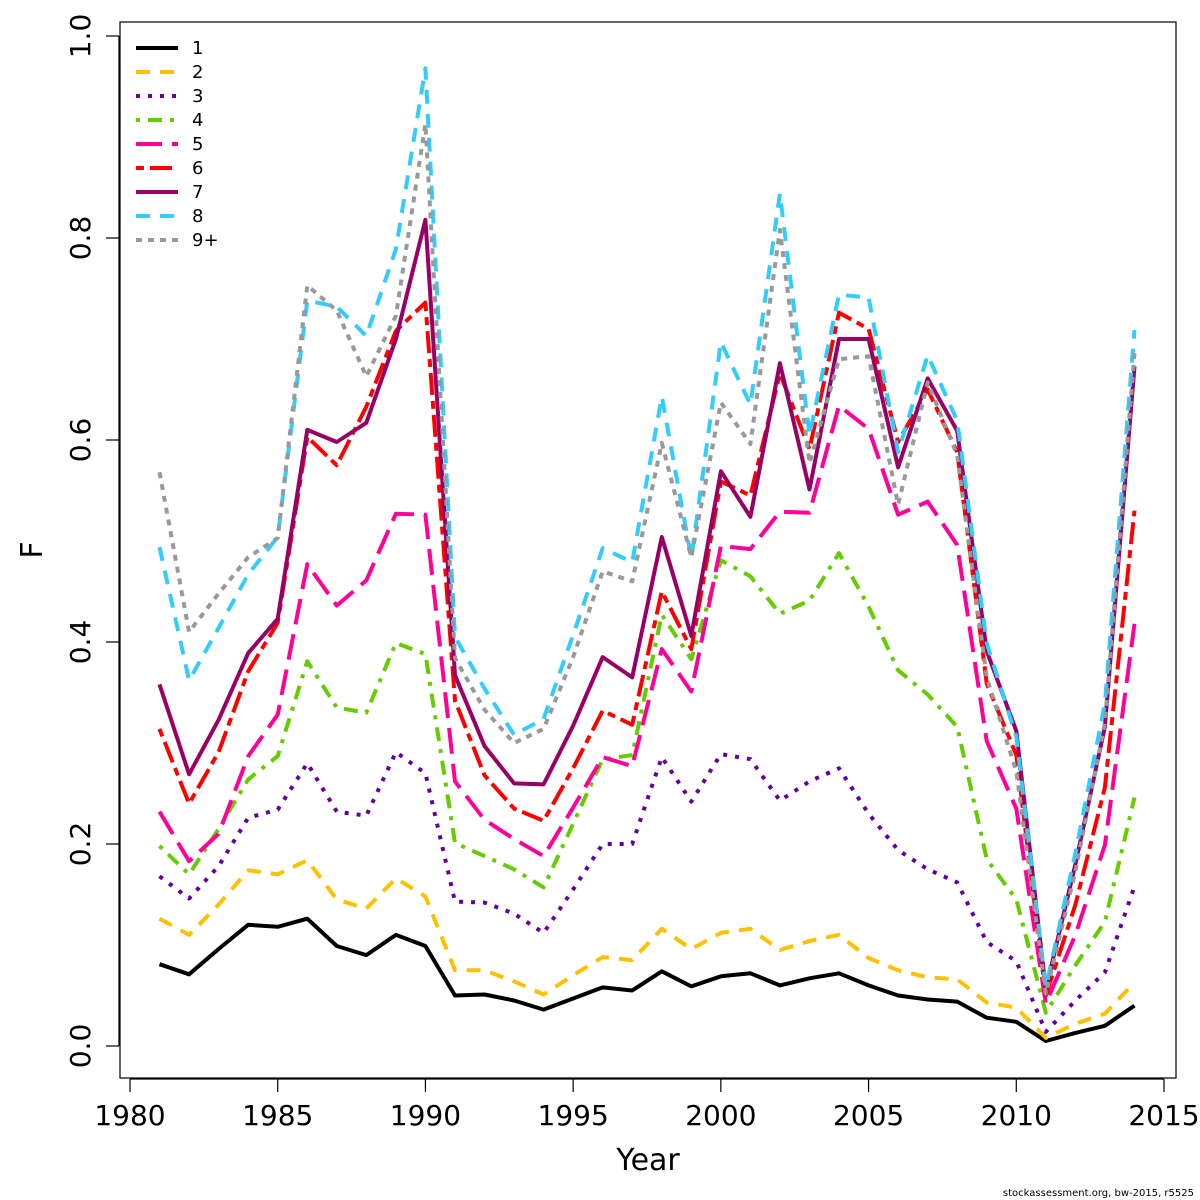 The image size is (1200, 1200). I want to click on y-tick-label: 0.6, so click(80, 440).